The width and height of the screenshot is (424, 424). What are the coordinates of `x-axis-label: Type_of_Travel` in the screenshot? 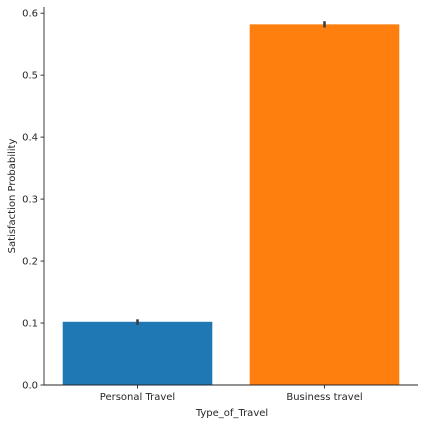 It's located at (231, 413).